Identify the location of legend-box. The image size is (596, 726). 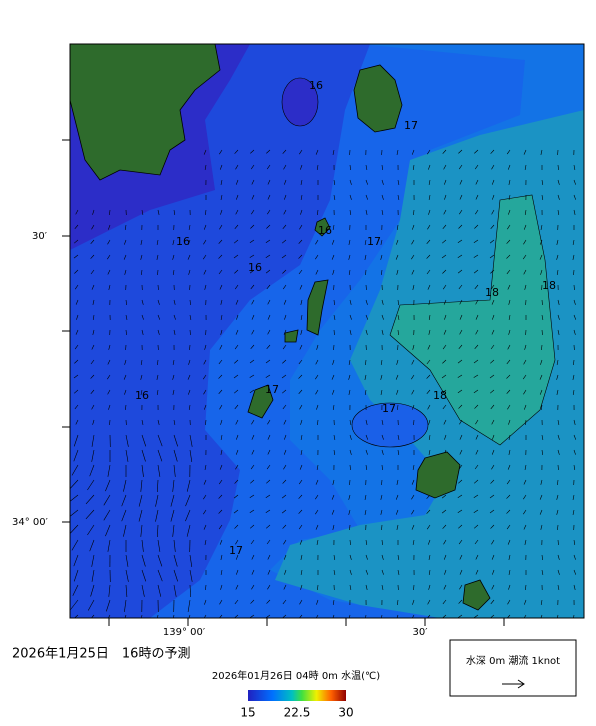
(513, 668).